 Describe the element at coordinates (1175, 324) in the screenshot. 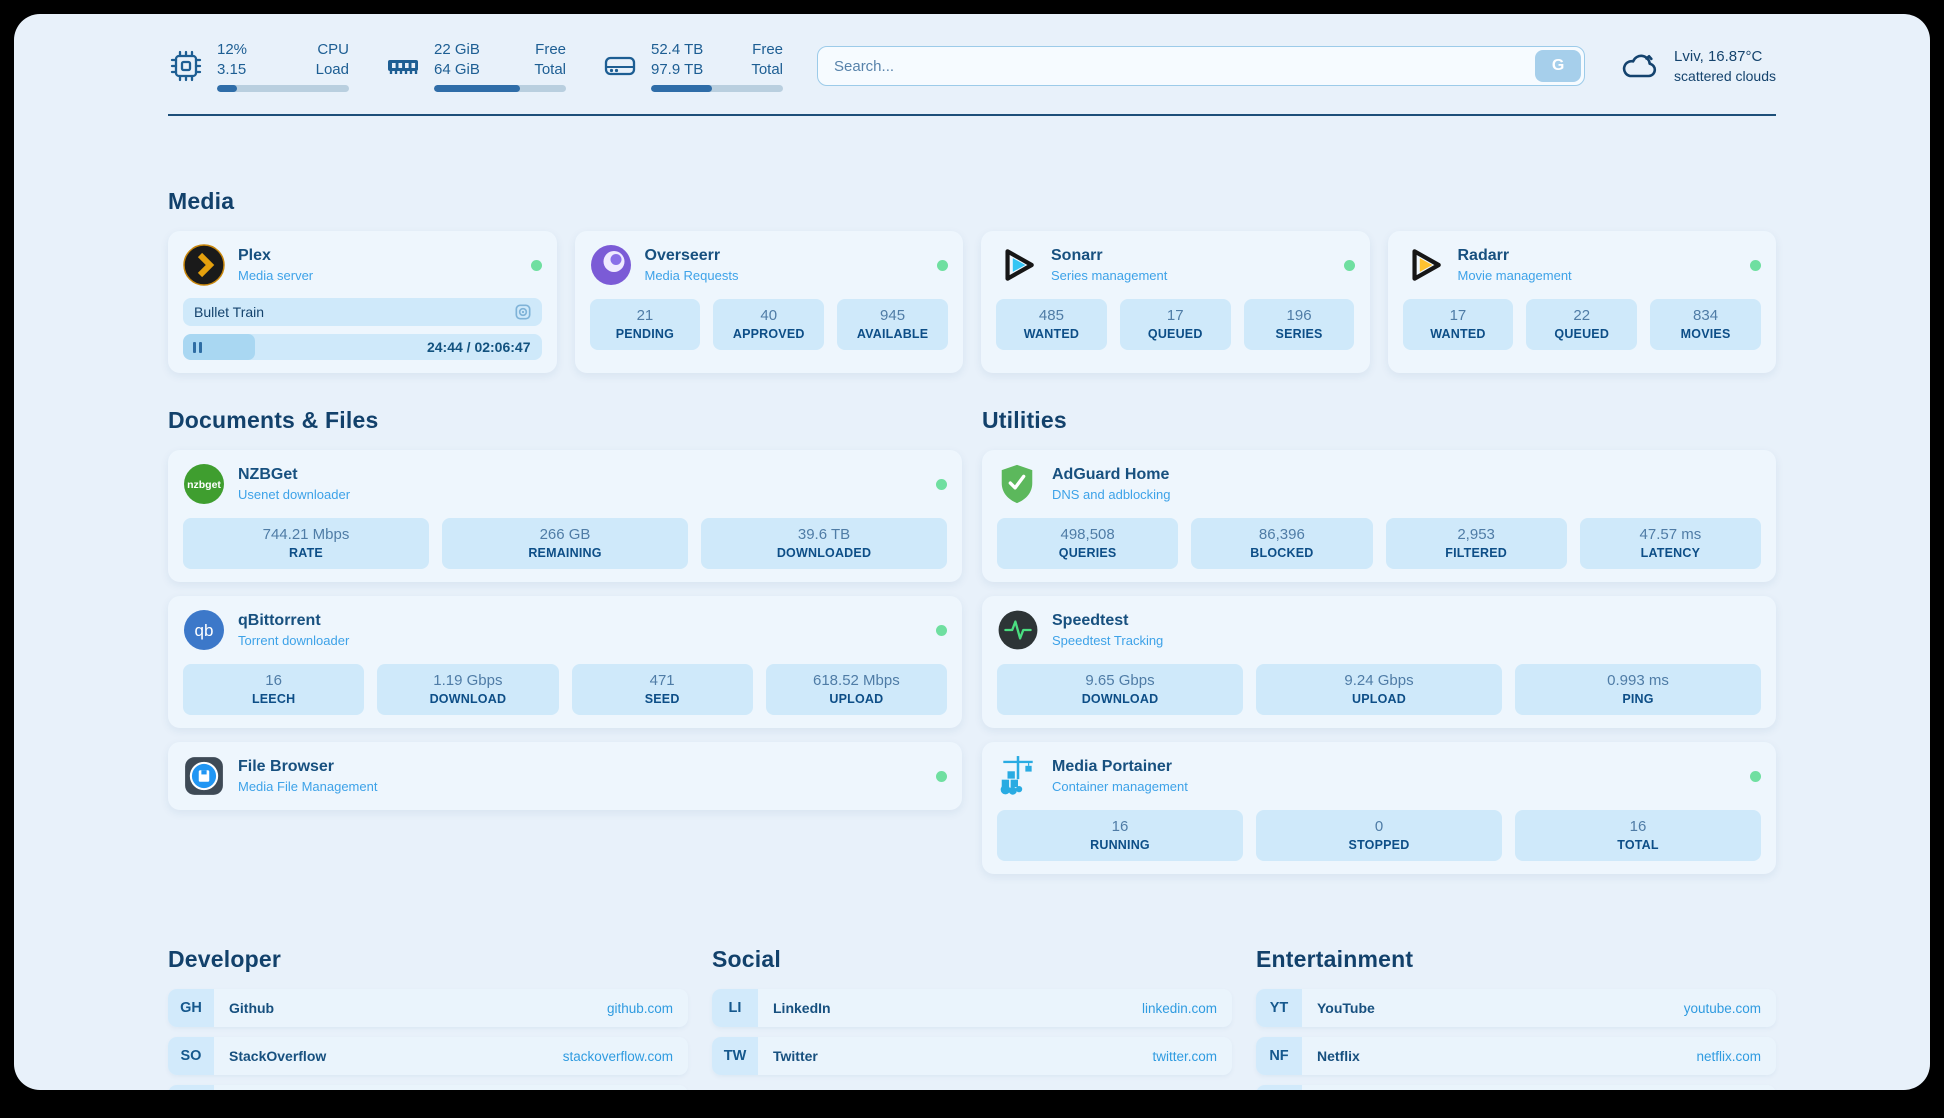

I see `stat-box: 17 QUEUED` at that location.